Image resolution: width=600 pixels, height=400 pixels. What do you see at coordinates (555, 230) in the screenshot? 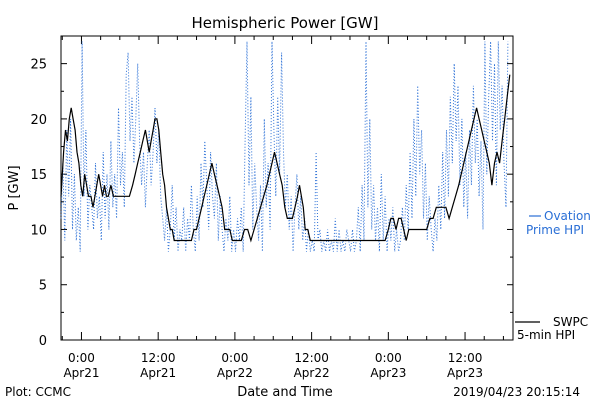
I see `legend-ovation-label-line2: Prime HPI` at bounding box center [555, 230].